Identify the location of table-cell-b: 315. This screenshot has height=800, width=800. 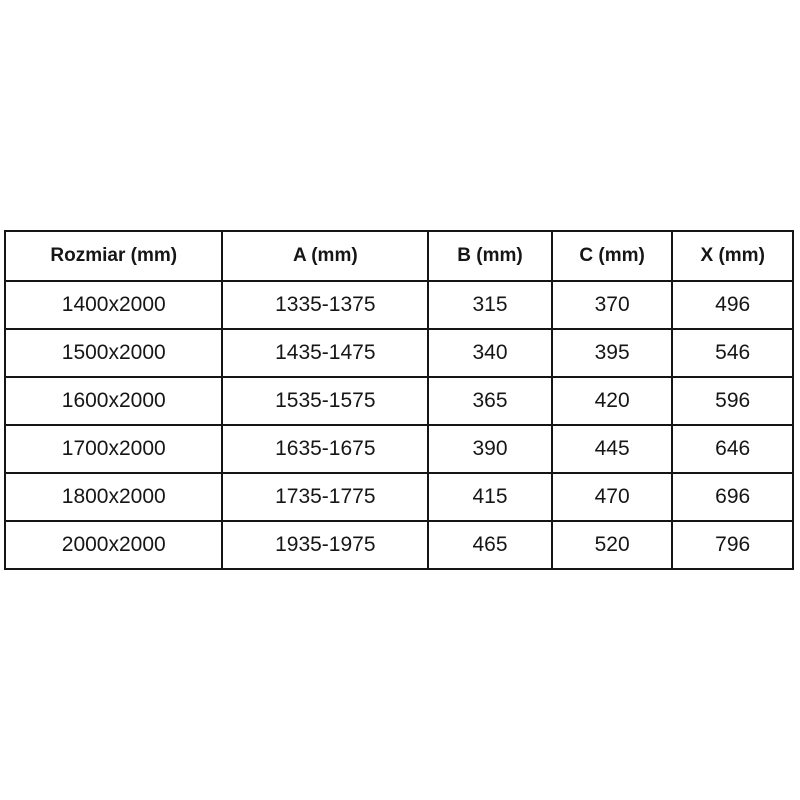
(490, 305).